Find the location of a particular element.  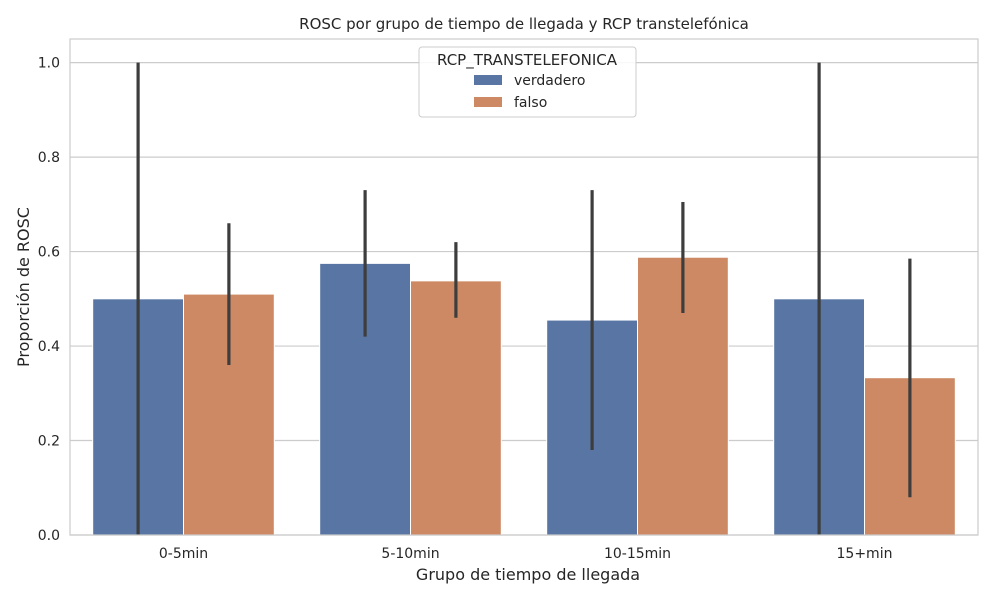

x-tick-label: 10-15min is located at coordinates (637, 554).